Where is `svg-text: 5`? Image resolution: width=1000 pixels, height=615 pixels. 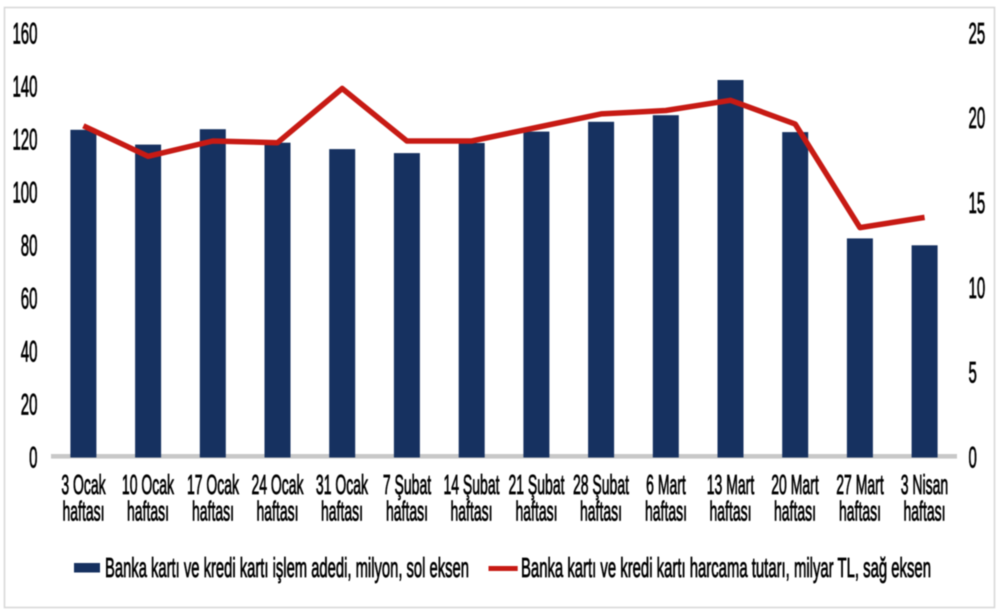
svg-text: 5 is located at coordinates (973, 373).